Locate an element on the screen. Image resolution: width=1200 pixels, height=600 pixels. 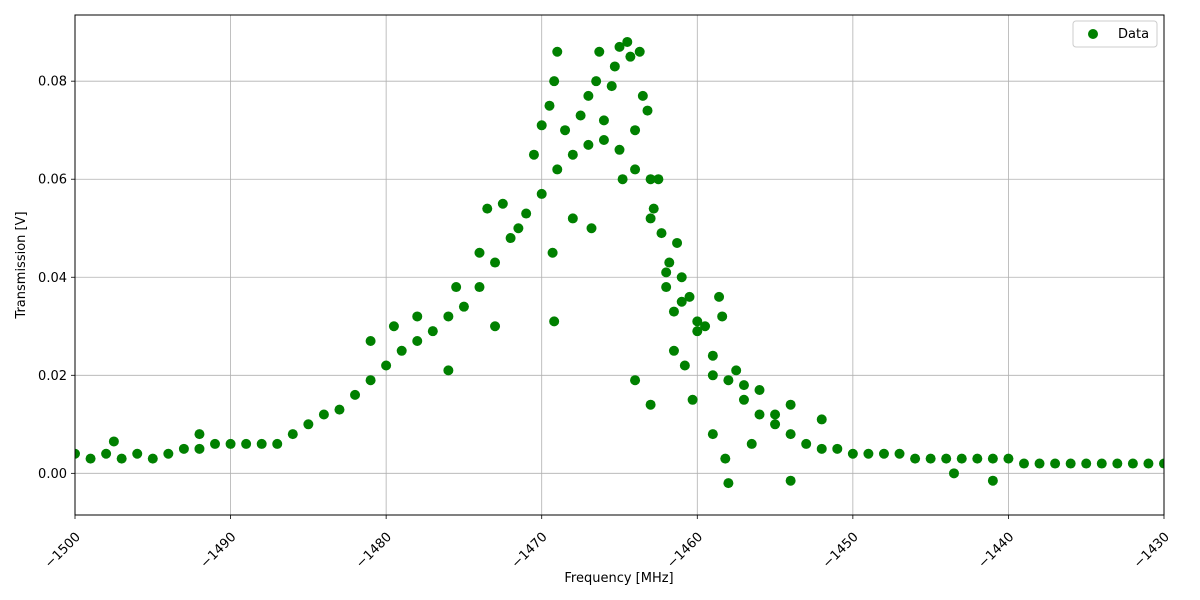
x-tick-label: −1500 is located at coordinates (63, 551).